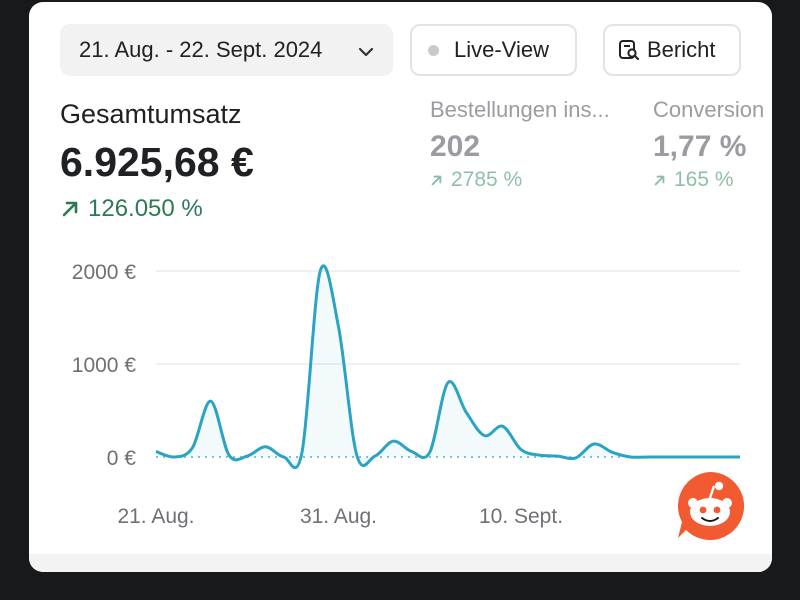  Describe the element at coordinates (681, 49) in the screenshot. I see `report-label: Bericht` at that location.